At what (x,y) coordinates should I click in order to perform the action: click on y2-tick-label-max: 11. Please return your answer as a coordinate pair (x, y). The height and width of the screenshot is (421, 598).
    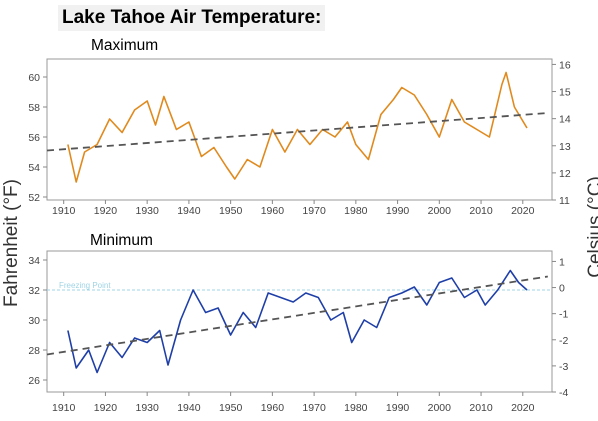
    Looking at the image, I should click on (564, 201).